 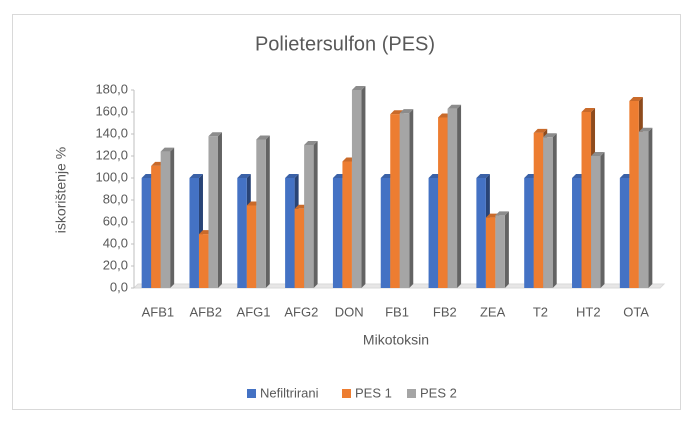 I want to click on y-tick-label: 160,0, so click(x=111, y=110).